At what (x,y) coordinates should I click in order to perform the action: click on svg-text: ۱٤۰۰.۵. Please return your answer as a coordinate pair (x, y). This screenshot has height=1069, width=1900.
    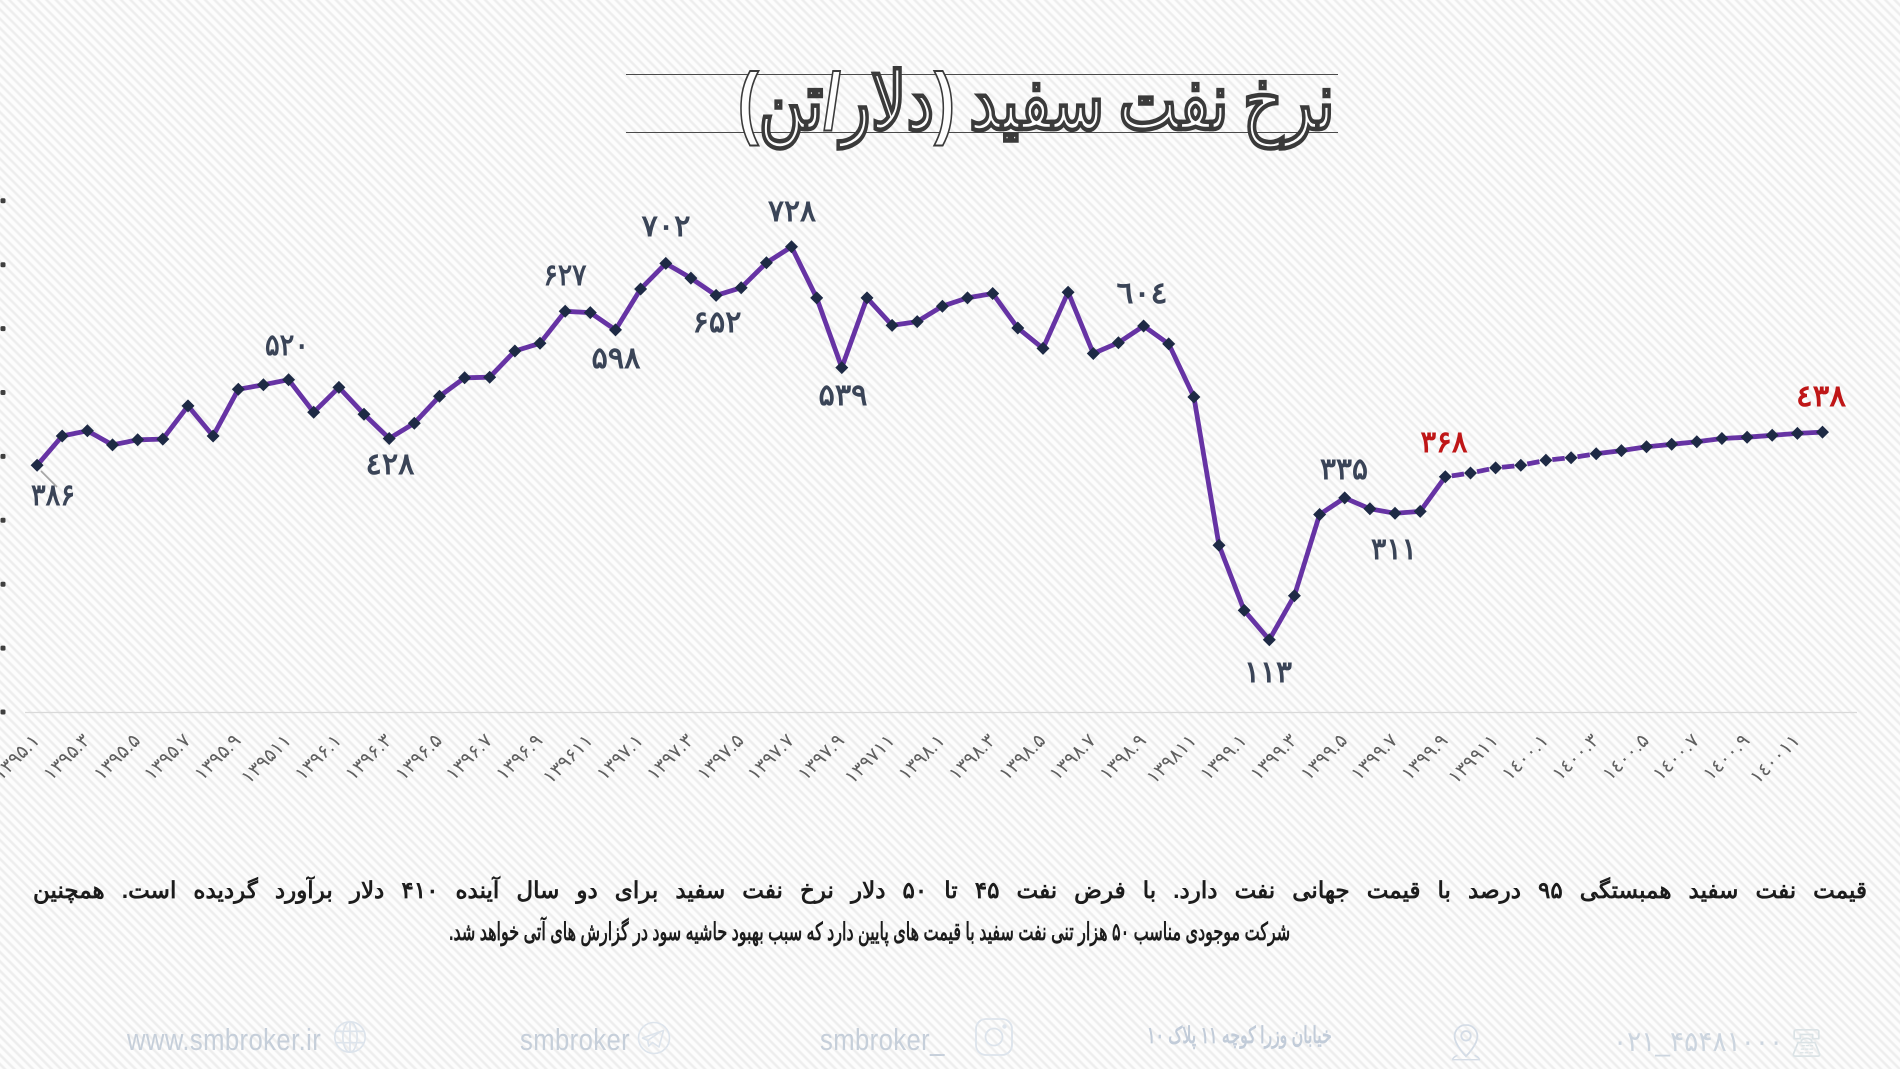
    Looking at the image, I should click on (1626, 757).